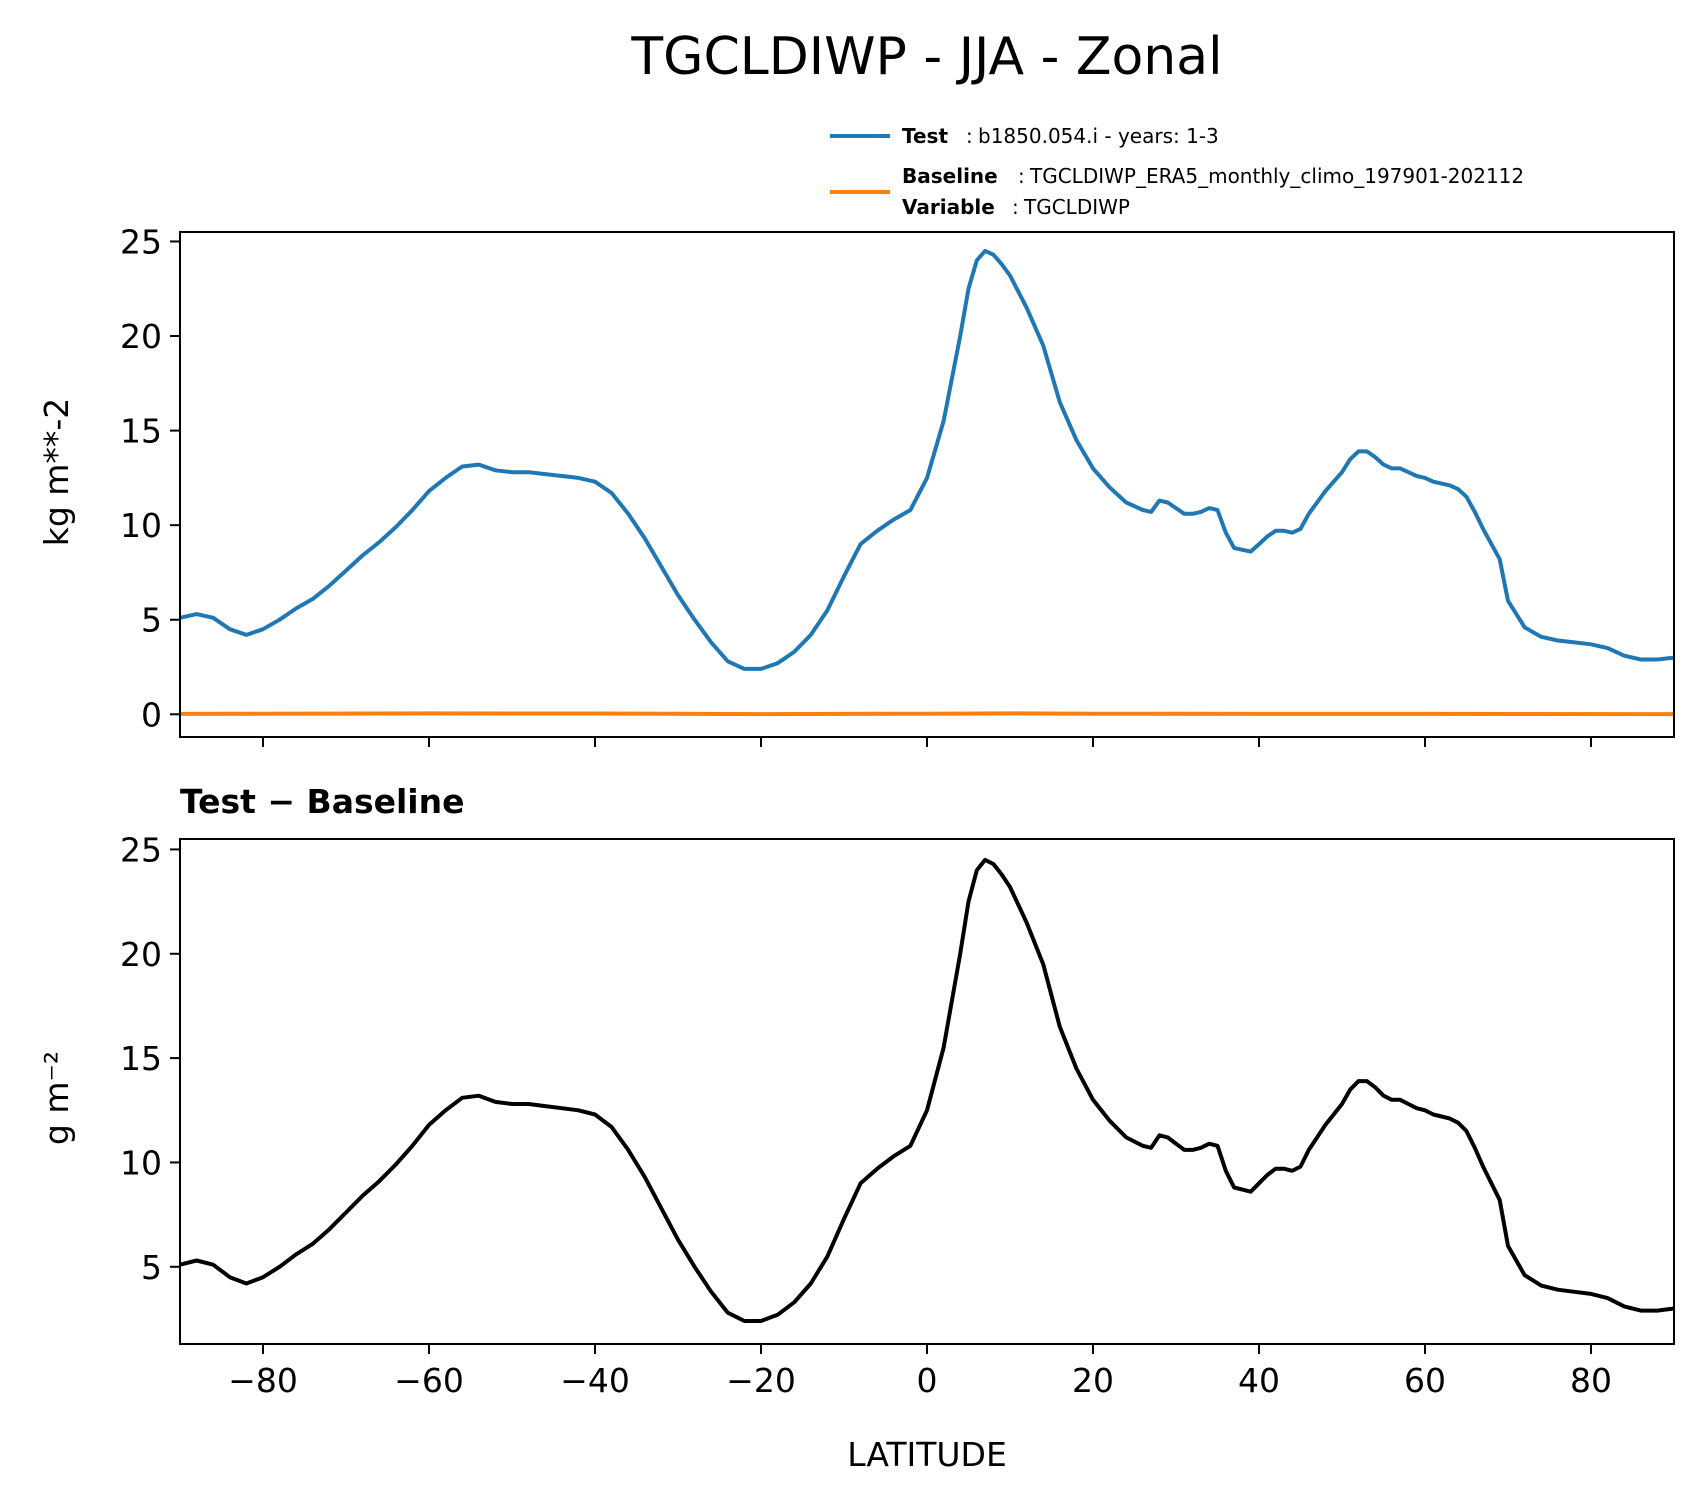  Describe the element at coordinates (927, 1454) in the screenshot. I see `bottom-panel-xlabel: LATITUDE` at that location.